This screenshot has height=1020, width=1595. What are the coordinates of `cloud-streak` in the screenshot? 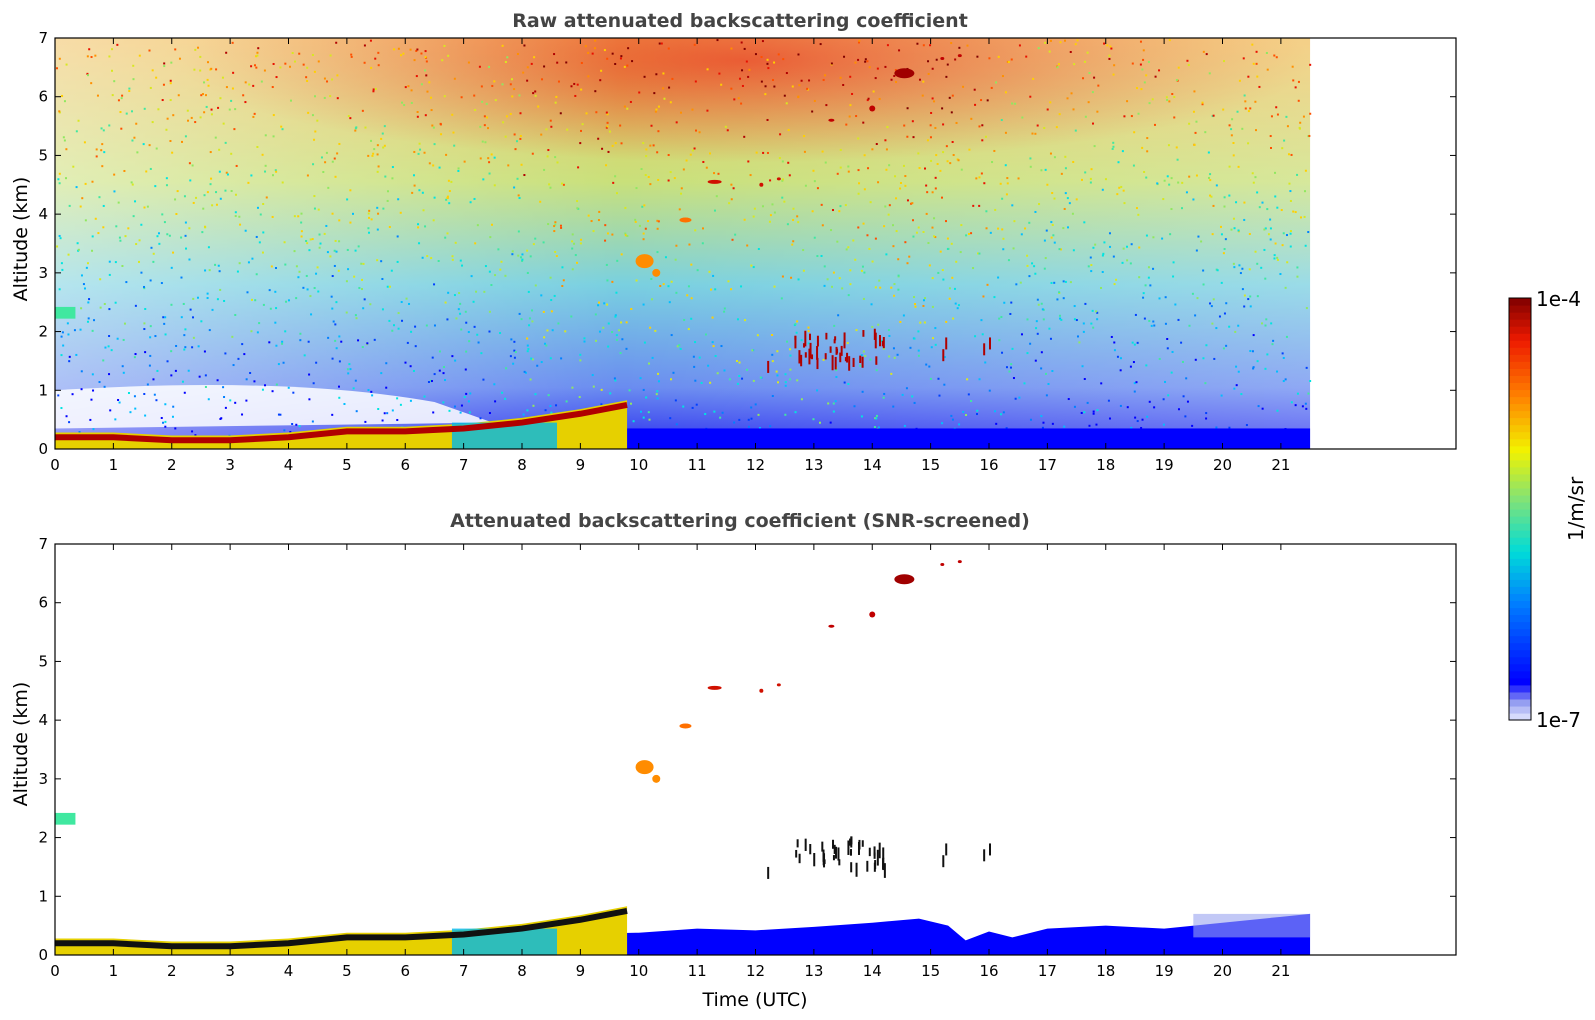 It's located at (833, 844).